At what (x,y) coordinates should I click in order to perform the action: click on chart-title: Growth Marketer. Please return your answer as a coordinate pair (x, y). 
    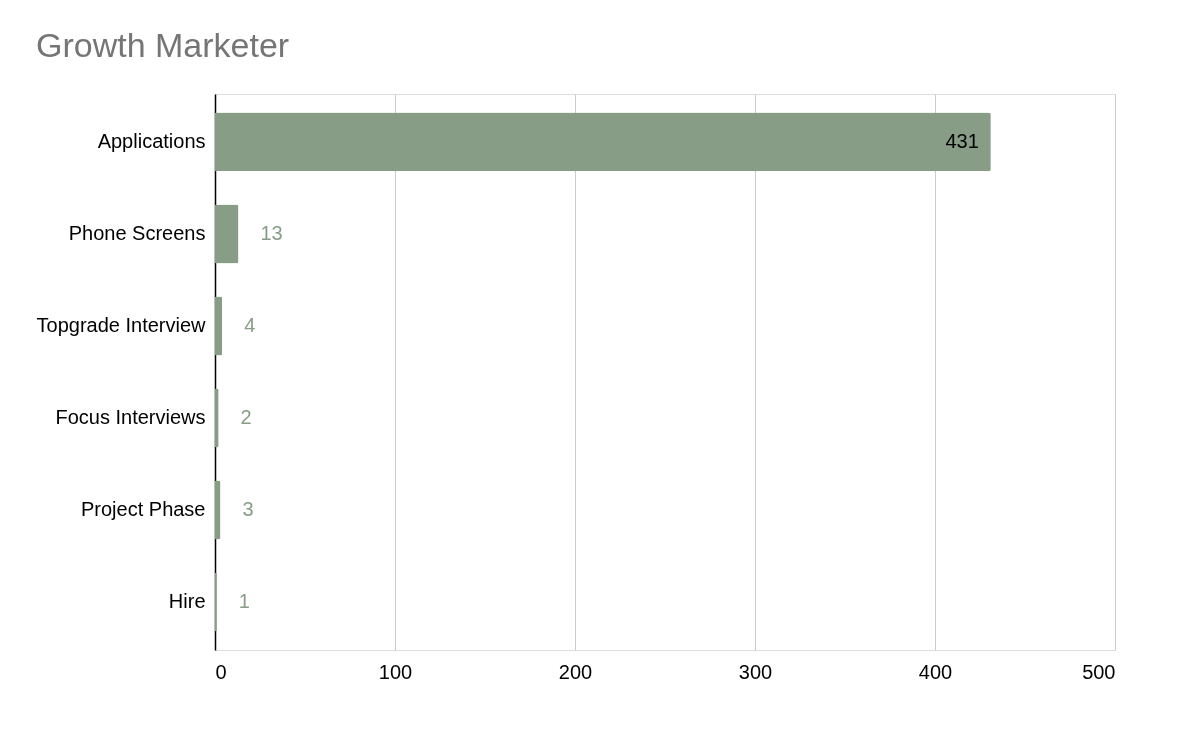
    Looking at the image, I should click on (163, 45).